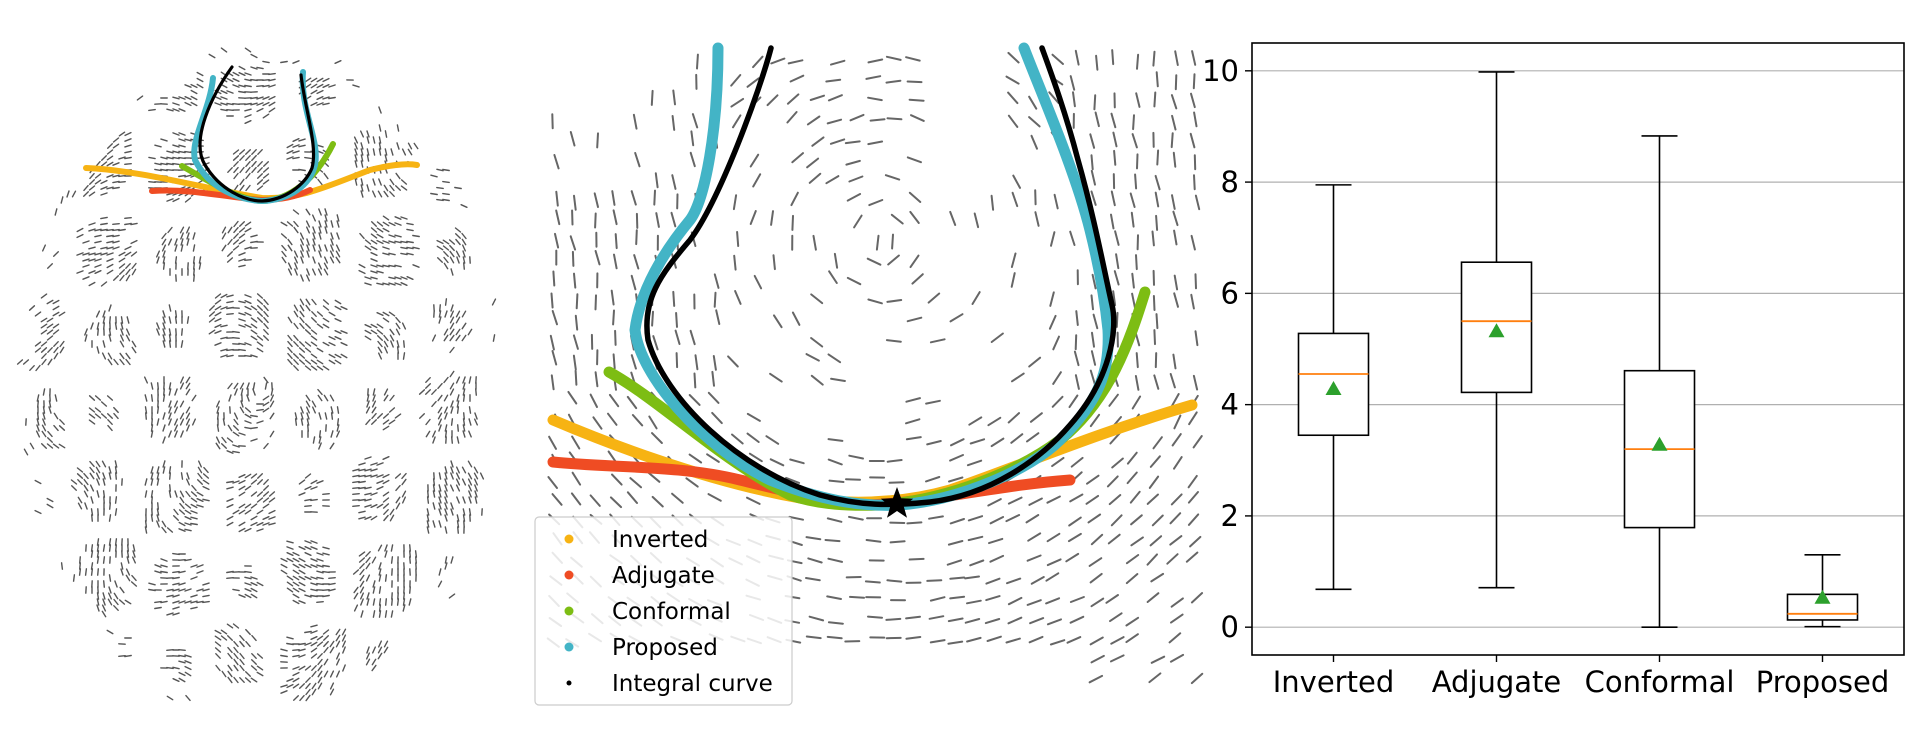 The width and height of the screenshot is (1927, 730). What do you see at coordinates (1822, 591) in the screenshot?
I see `box-proposed` at bounding box center [1822, 591].